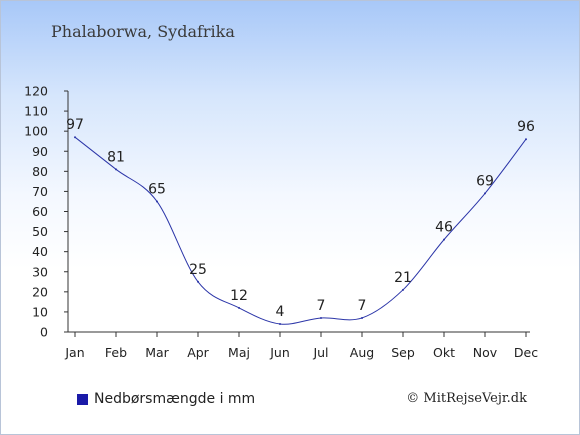 The height and width of the screenshot is (435, 580). What do you see at coordinates (362, 352) in the screenshot?
I see `x-tick-label: Aug` at bounding box center [362, 352].